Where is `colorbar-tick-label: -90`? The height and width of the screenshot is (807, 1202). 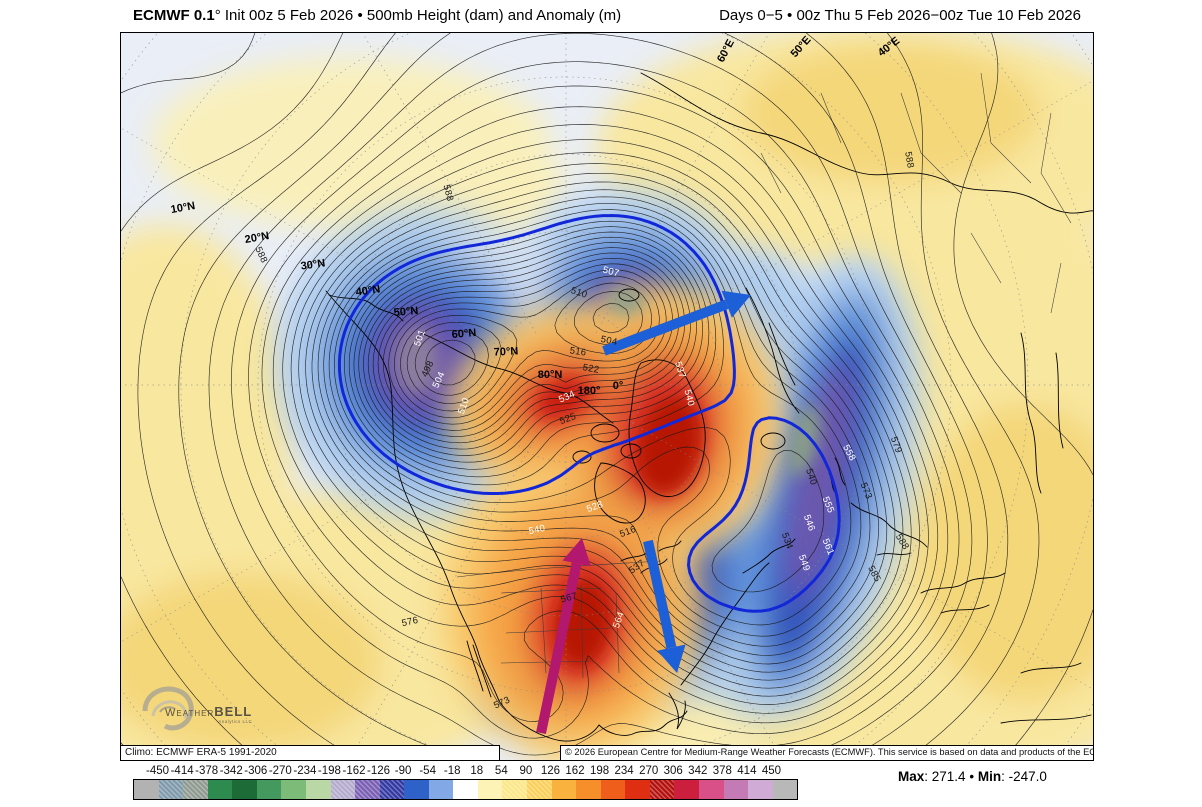
colorbar-tick-label: -90 is located at coordinates (403, 771).